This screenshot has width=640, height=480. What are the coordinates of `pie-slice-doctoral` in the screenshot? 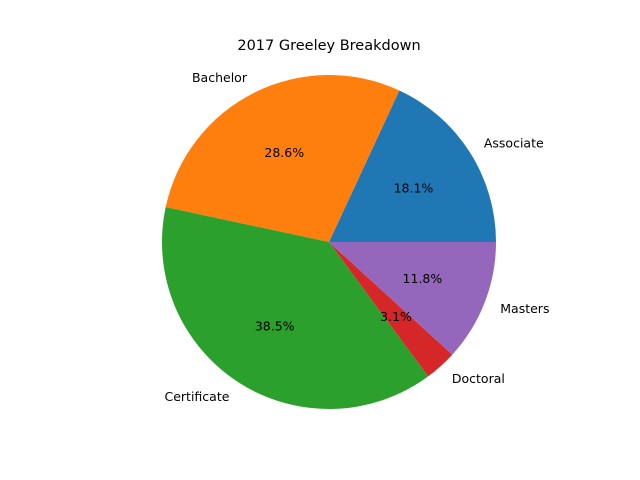 It's located at (391, 309).